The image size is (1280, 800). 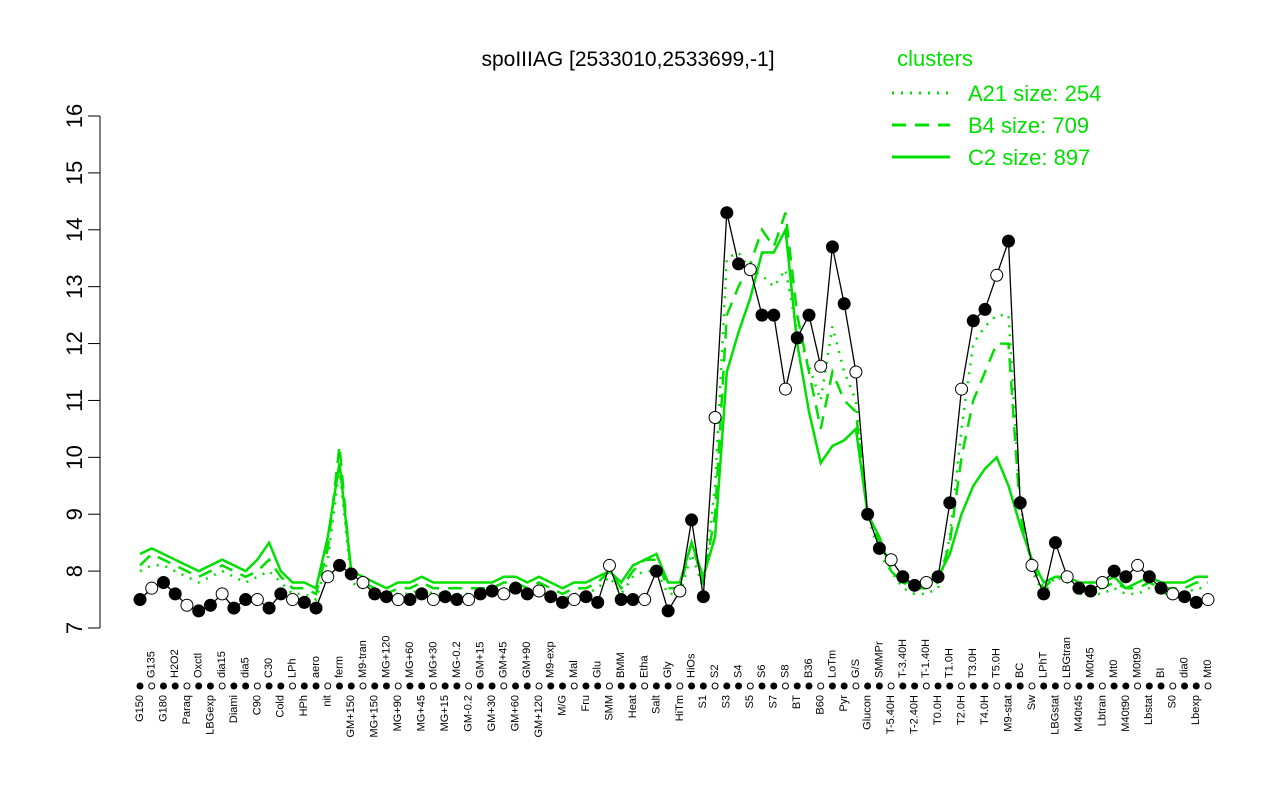 What do you see at coordinates (480, 660) in the screenshot?
I see `x-tick-label: GM+15` at bounding box center [480, 660].